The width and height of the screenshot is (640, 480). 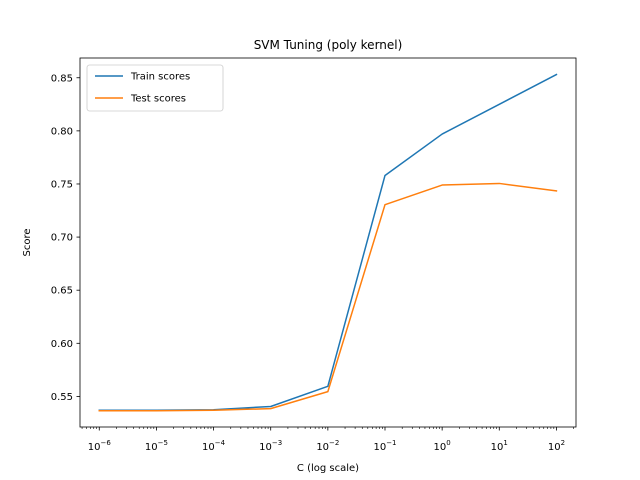 I want to click on legend-label: Test scores, so click(x=158, y=99).